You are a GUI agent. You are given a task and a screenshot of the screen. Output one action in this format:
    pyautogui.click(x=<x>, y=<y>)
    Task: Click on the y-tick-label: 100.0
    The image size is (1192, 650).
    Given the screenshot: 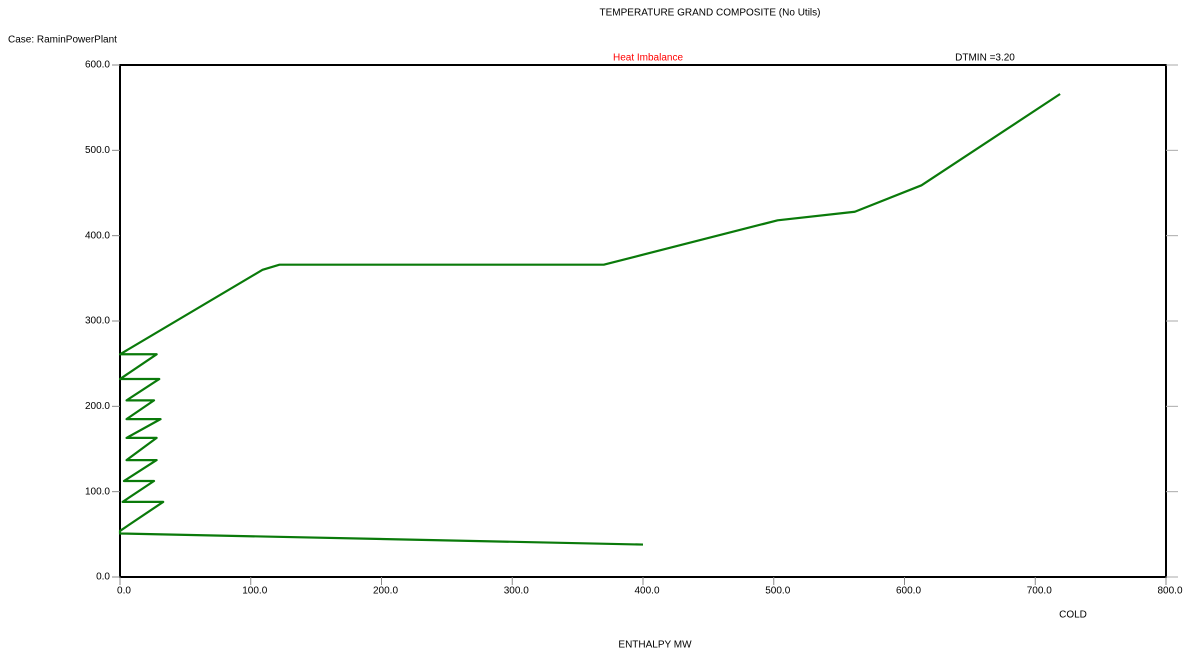 What is the action you would take?
    pyautogui.click(x=97, y=491)
    